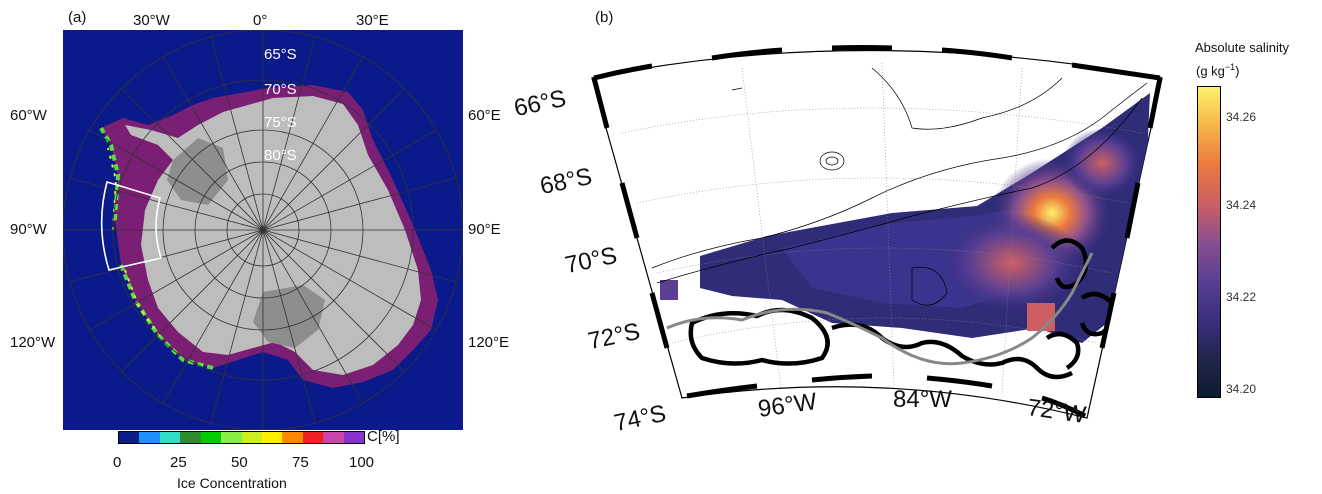  What do you see at coordinates (1210, 71) in the screenshot?
I see `salinity-unit-base: (g kg` at bounding box center [1210, 71].